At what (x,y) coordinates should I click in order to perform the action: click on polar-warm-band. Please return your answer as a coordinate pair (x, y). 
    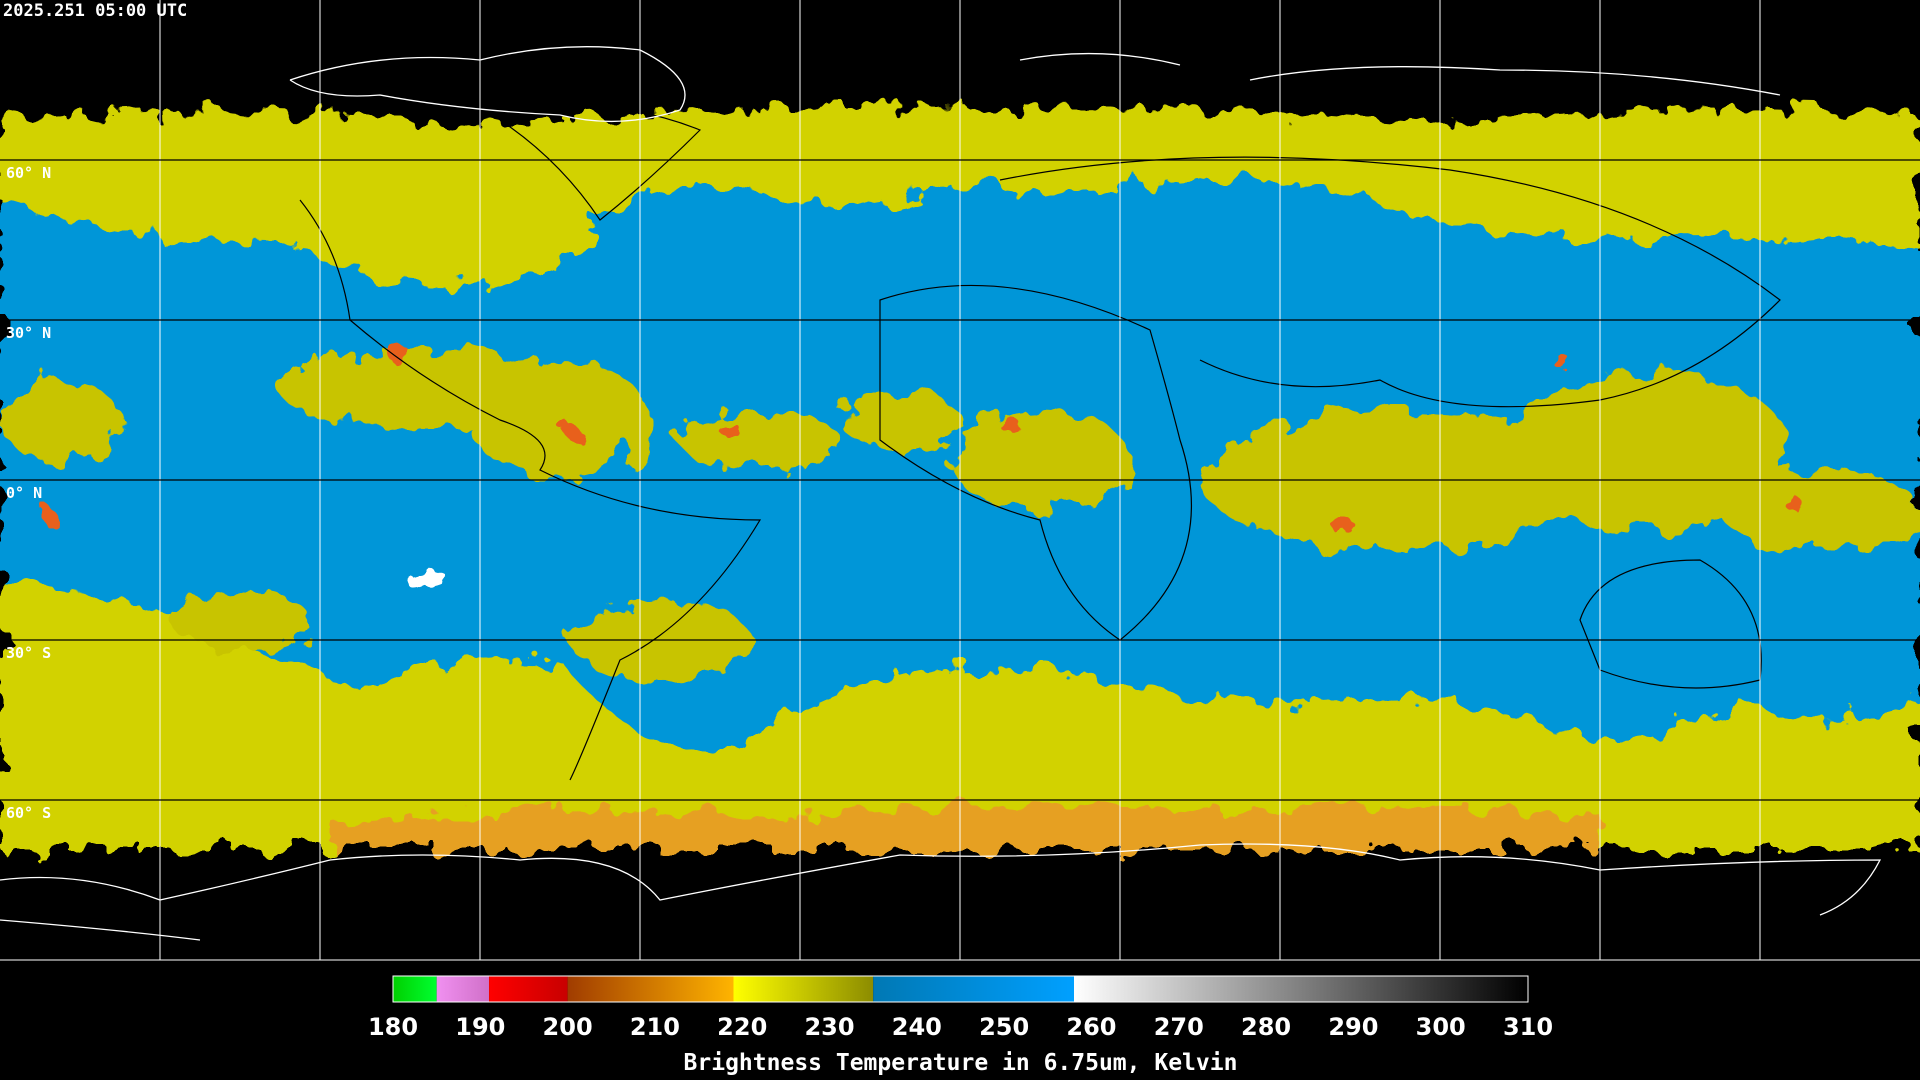
    Looking at the image, I should click on (965, 828).